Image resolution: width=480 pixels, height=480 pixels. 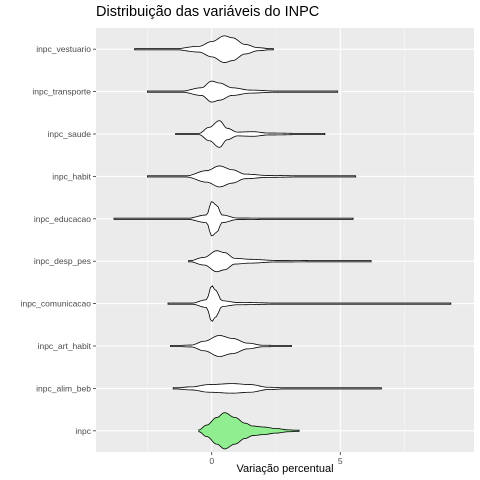 What do you see at coordinates (62, 261) in the screenshot?
I see `y-tick-label-inpc_desp_pes: inpc_desp_pes` at bounding box center [62, 261].